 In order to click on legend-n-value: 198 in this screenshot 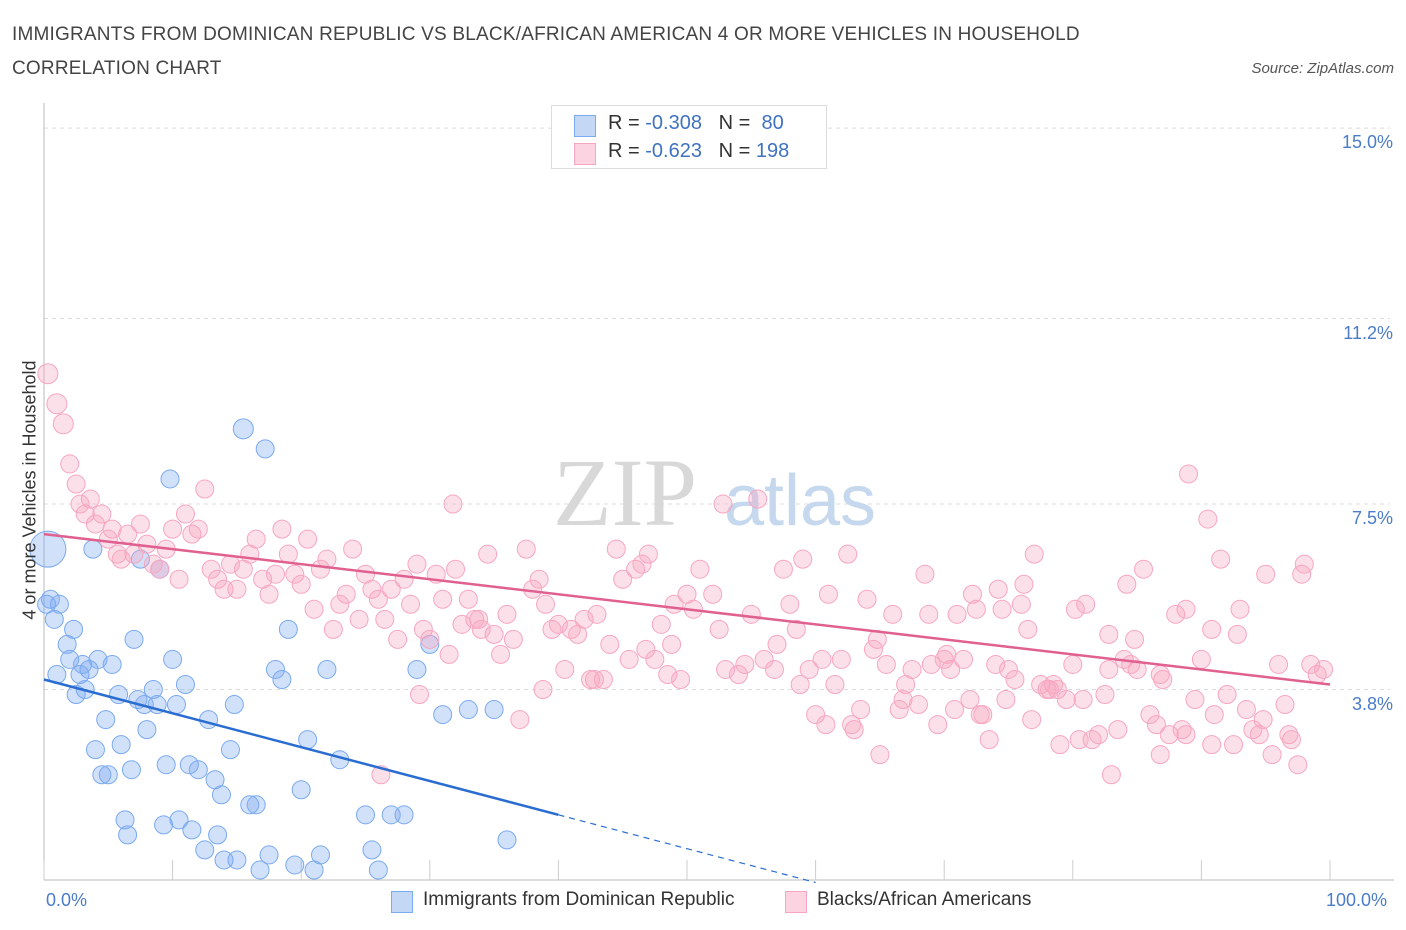, I will do `click(772, 151)`.